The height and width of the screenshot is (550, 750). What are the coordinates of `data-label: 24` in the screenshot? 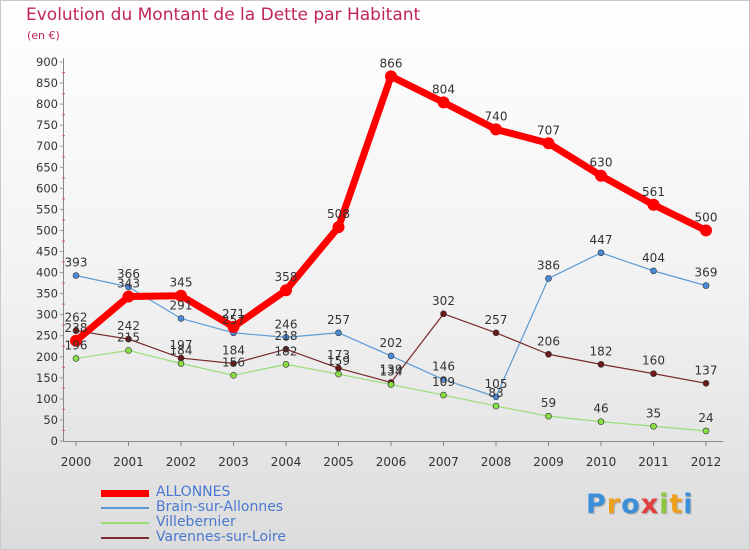 It's located at (705, 418).